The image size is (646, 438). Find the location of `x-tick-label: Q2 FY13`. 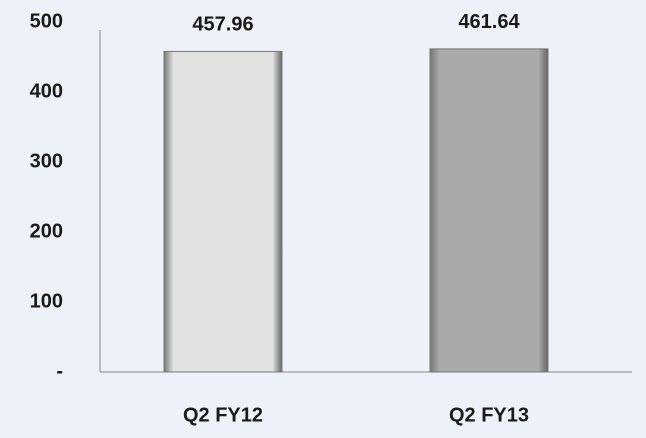

x-tick-label: Q2 FY13 is located at coordinates (489, 415).